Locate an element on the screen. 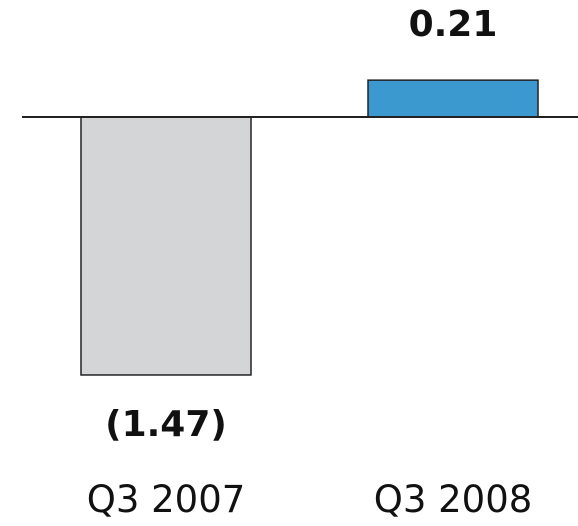 The image size is (578, 526). bar-q3-2007 is located at coordinates (166, 246).